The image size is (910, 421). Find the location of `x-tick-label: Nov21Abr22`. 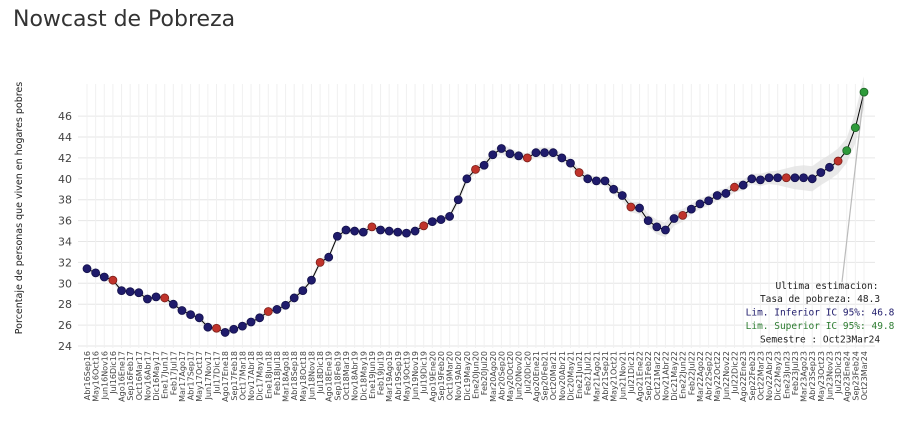

x-tick-label: Nov21Abr22 is located at coordinates (665, 376).